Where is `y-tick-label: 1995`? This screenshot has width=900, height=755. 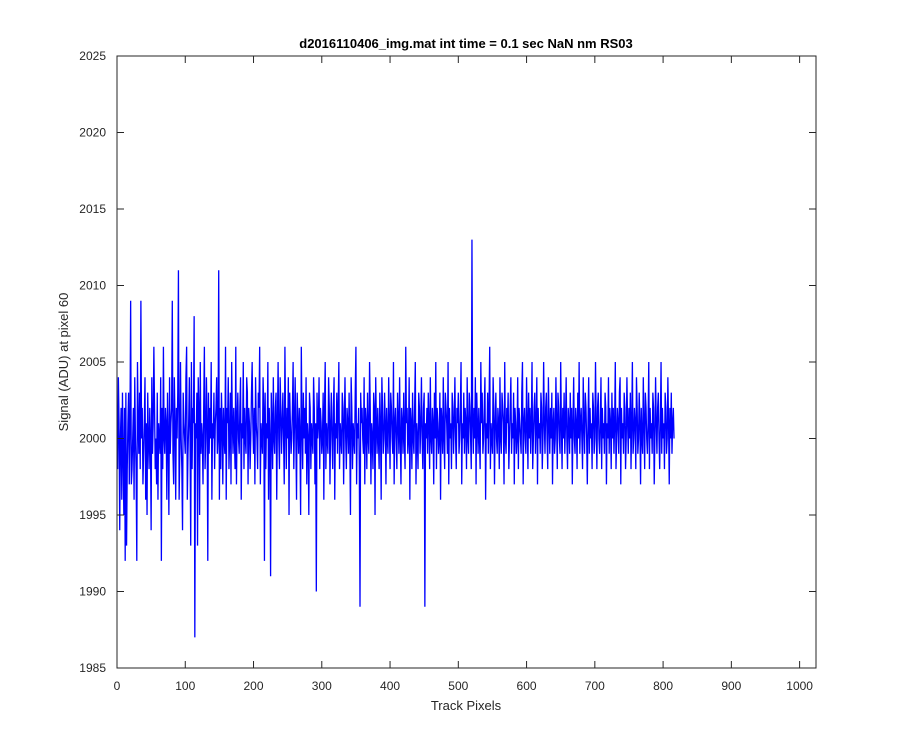 y-tick-label: 1995 is located at coordinates (92, 515).